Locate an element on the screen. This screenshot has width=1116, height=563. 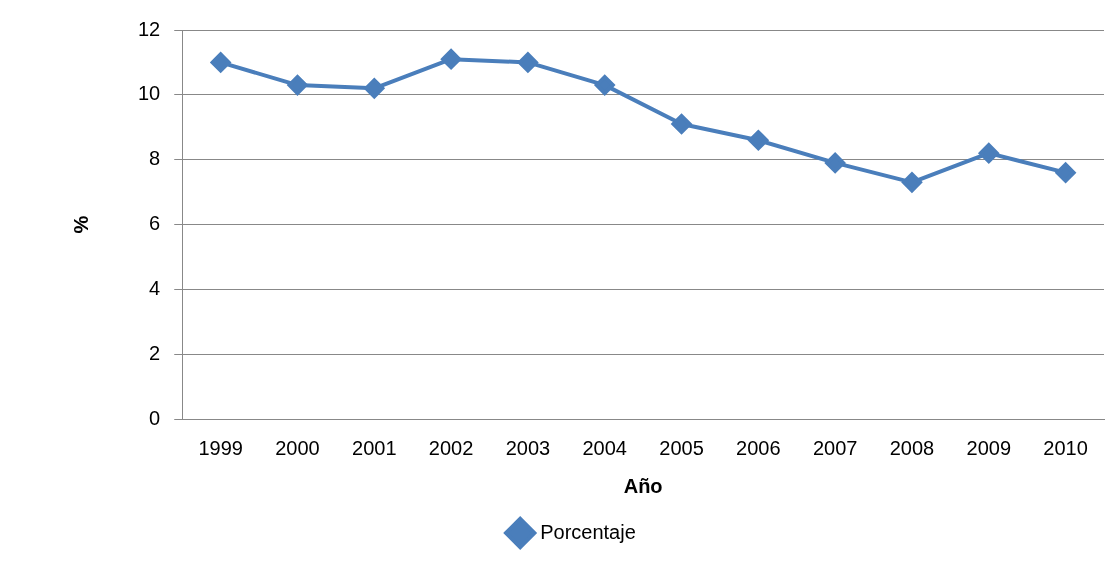
x-tick-label: 2004 is located at coordinates (604, 447).